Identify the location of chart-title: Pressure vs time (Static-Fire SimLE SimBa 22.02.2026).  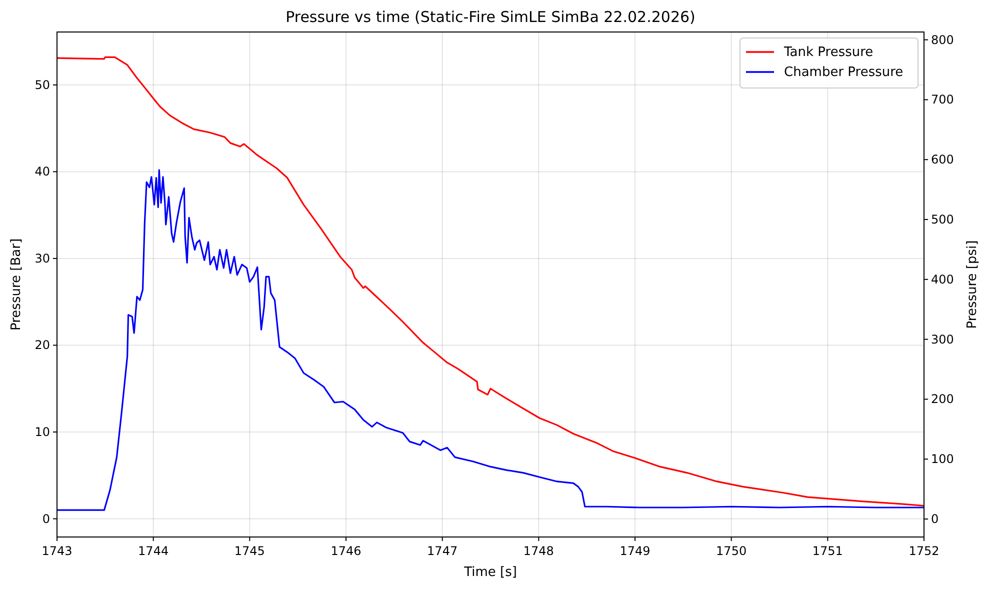
(491, 17).